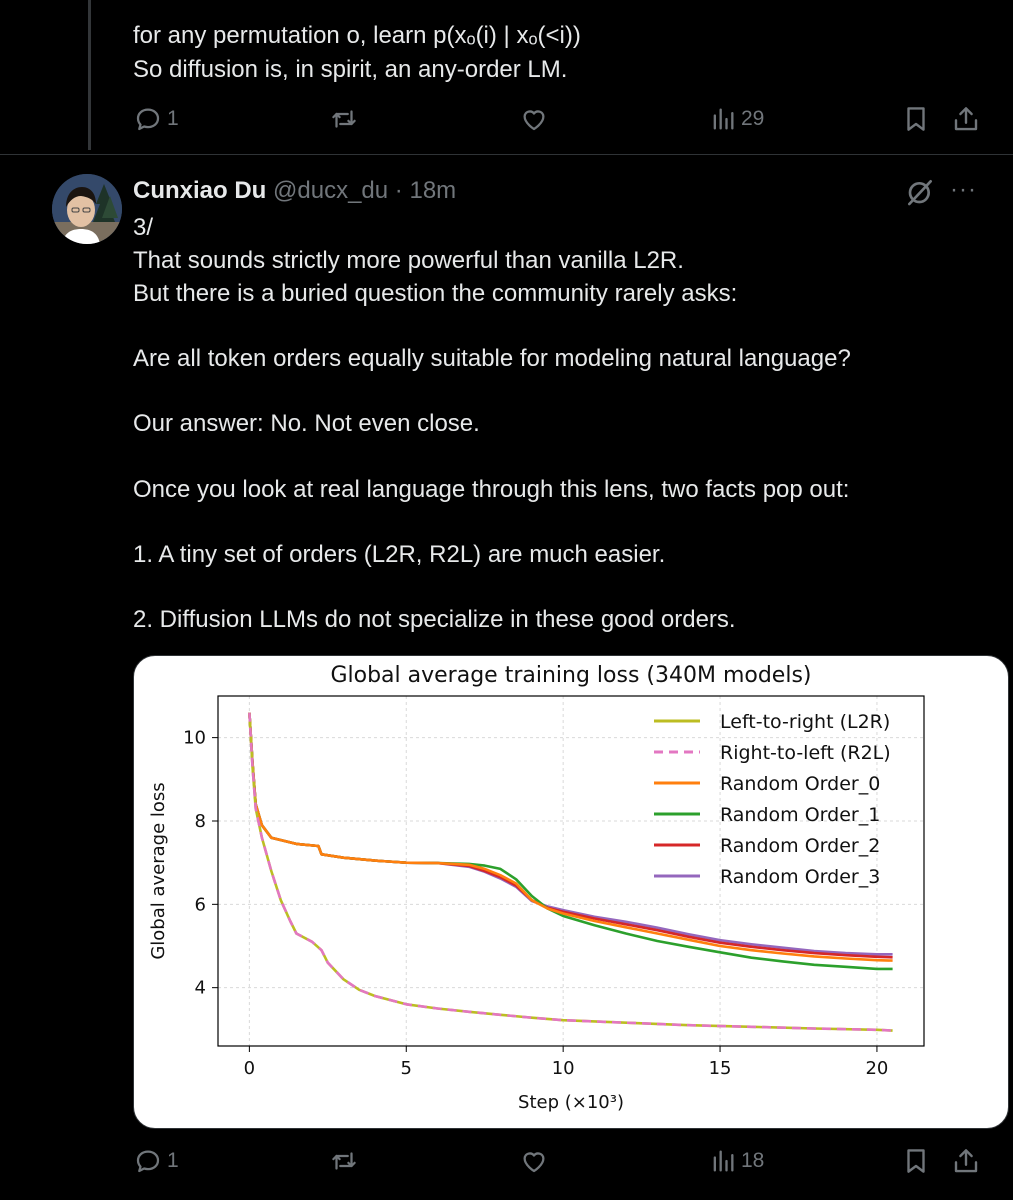 Image resolution: width=1013 pixels, height=1200 pixels. I want to click on more-button: ···, so click(963, 190).